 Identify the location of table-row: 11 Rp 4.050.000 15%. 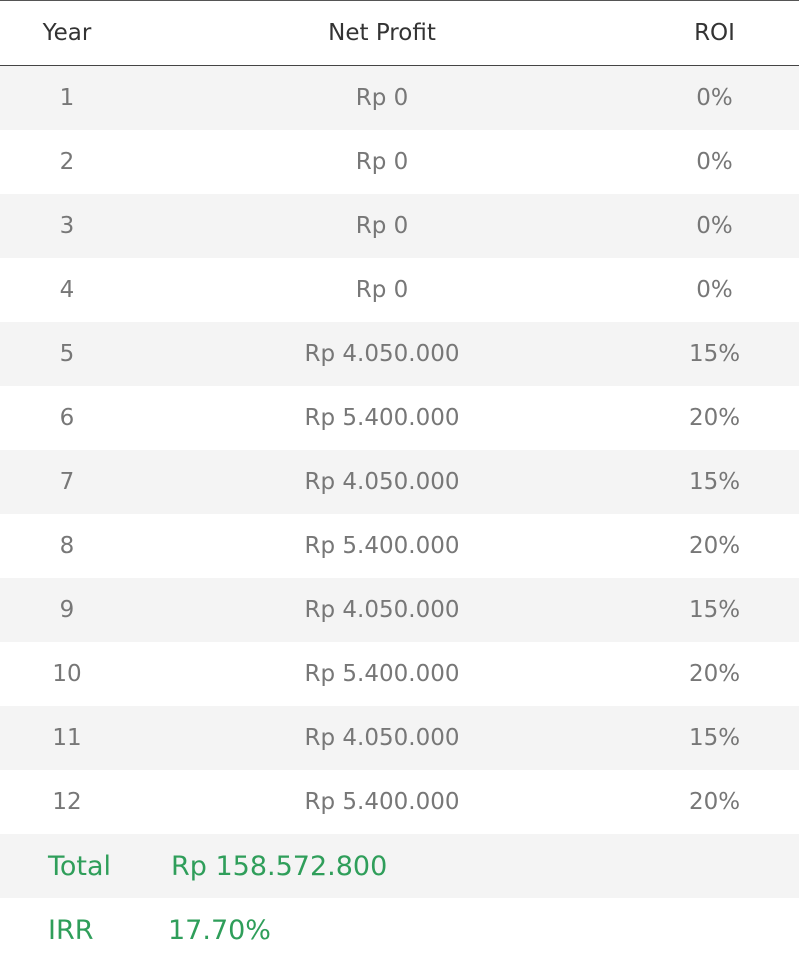
(399, 738).